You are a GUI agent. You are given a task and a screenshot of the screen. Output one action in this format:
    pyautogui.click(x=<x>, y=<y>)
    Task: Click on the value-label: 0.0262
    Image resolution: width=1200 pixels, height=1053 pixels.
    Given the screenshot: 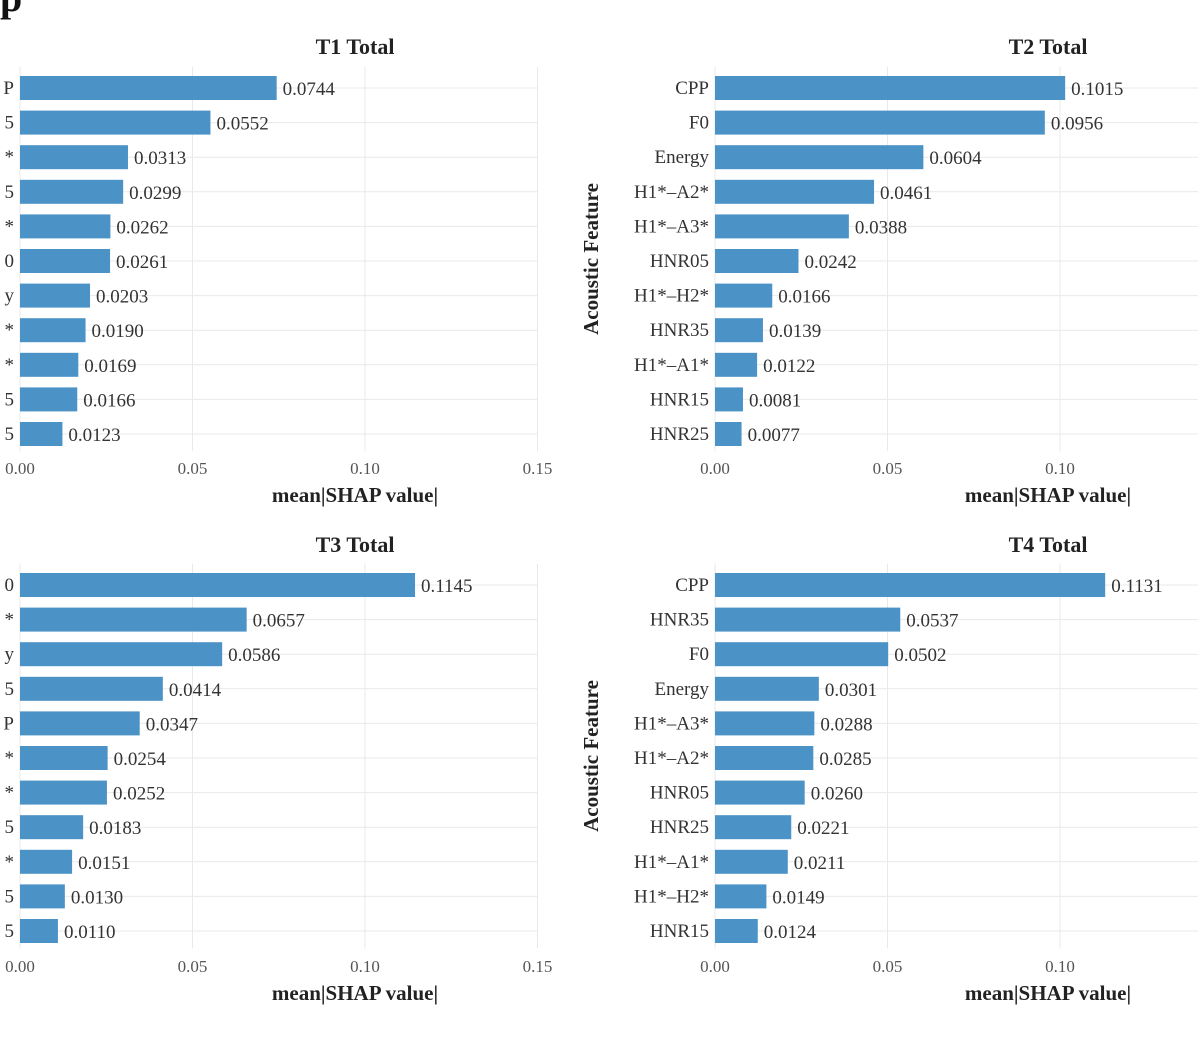 What is the action you would take?
    pyautogui.click(x=142, y=227)
    